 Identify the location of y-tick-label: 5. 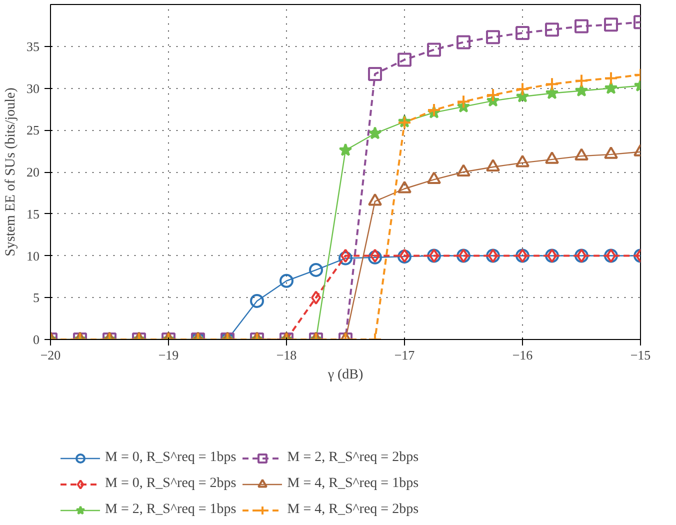
(36, 298).